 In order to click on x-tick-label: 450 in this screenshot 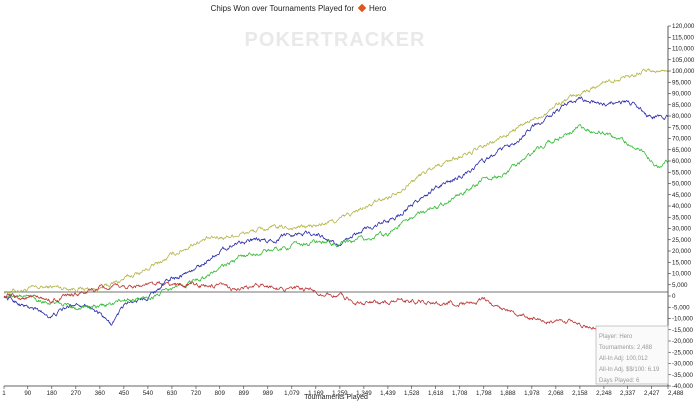, I will do `click(124, 393)`.